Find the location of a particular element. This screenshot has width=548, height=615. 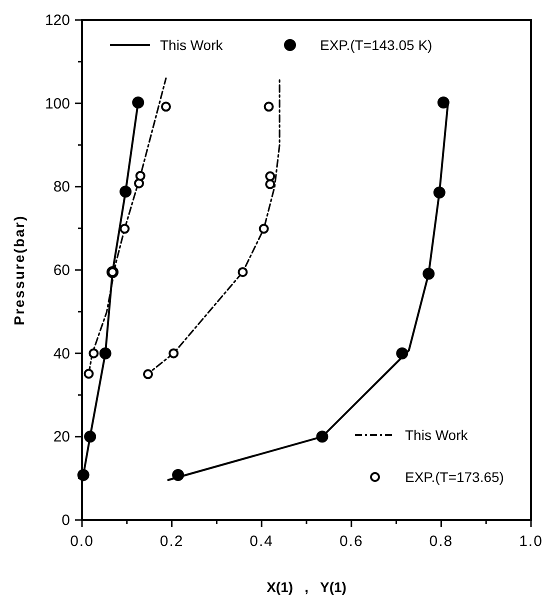

y-tick-label: 40 is located at coordinates (61, 353).